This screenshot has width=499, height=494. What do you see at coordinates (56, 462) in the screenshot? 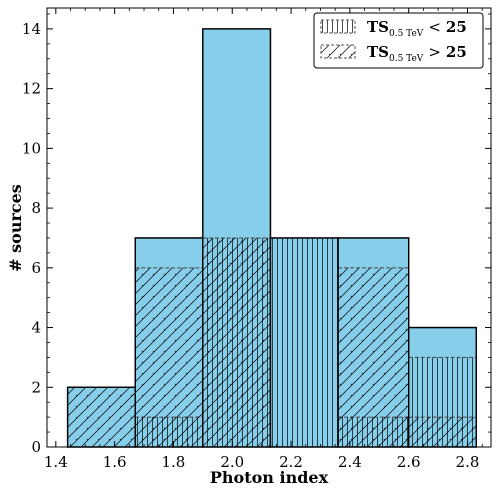
I see `x-tick-label: 1.4` at bounding box center [56, 462].